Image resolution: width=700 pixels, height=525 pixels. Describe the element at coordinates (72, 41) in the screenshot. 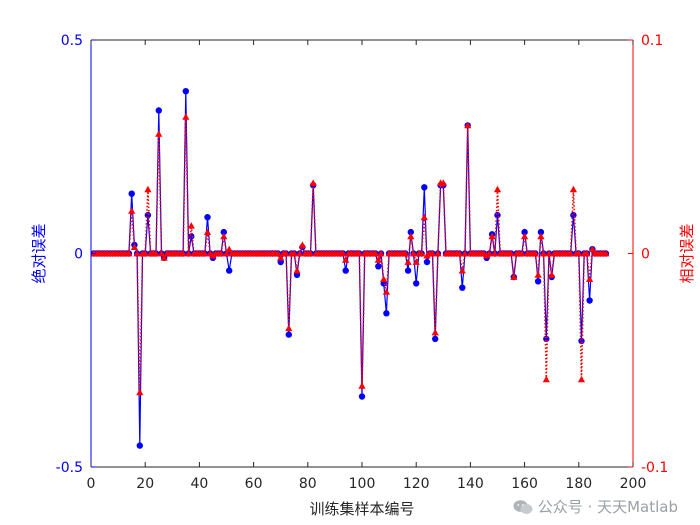

I see `y-left-tick-label-0.5: 0.5` at that location.